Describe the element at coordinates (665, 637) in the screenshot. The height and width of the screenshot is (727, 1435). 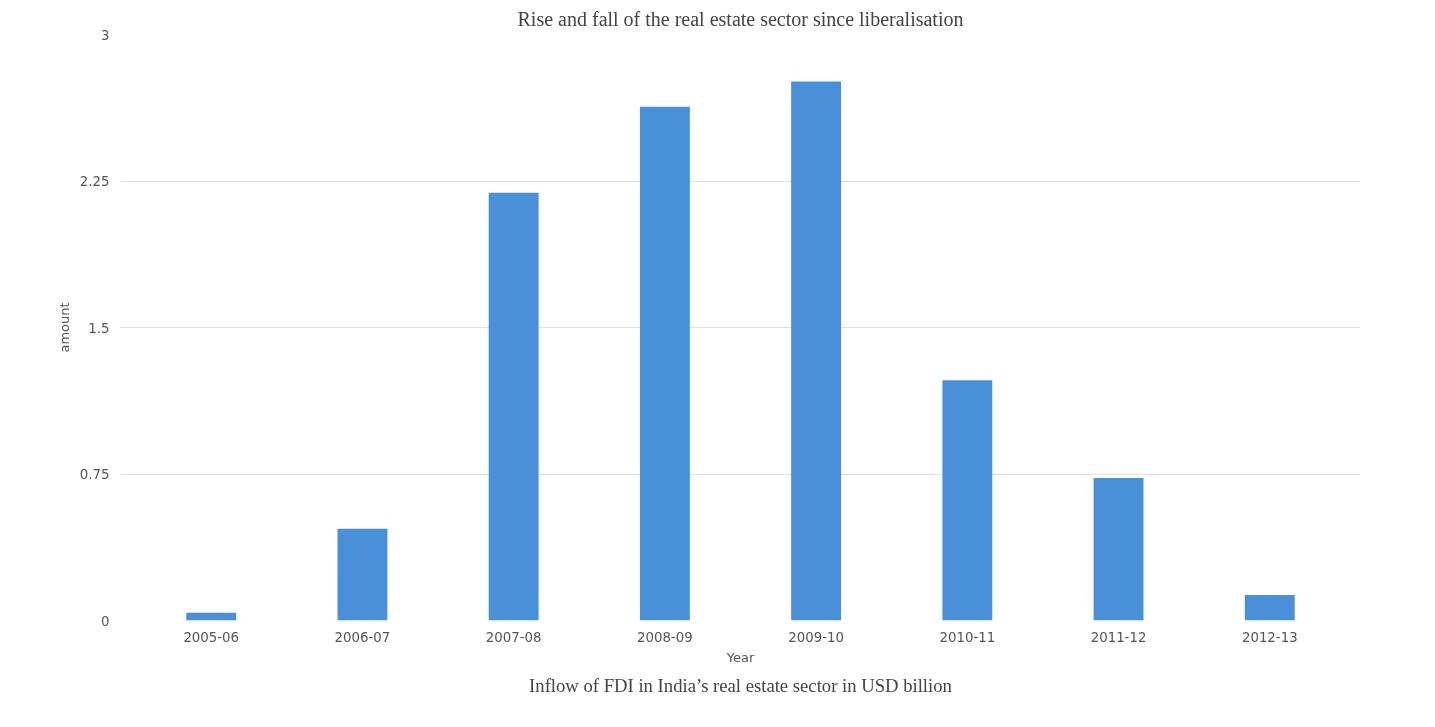
I see `x-tick-label: 2008-09` at that location.